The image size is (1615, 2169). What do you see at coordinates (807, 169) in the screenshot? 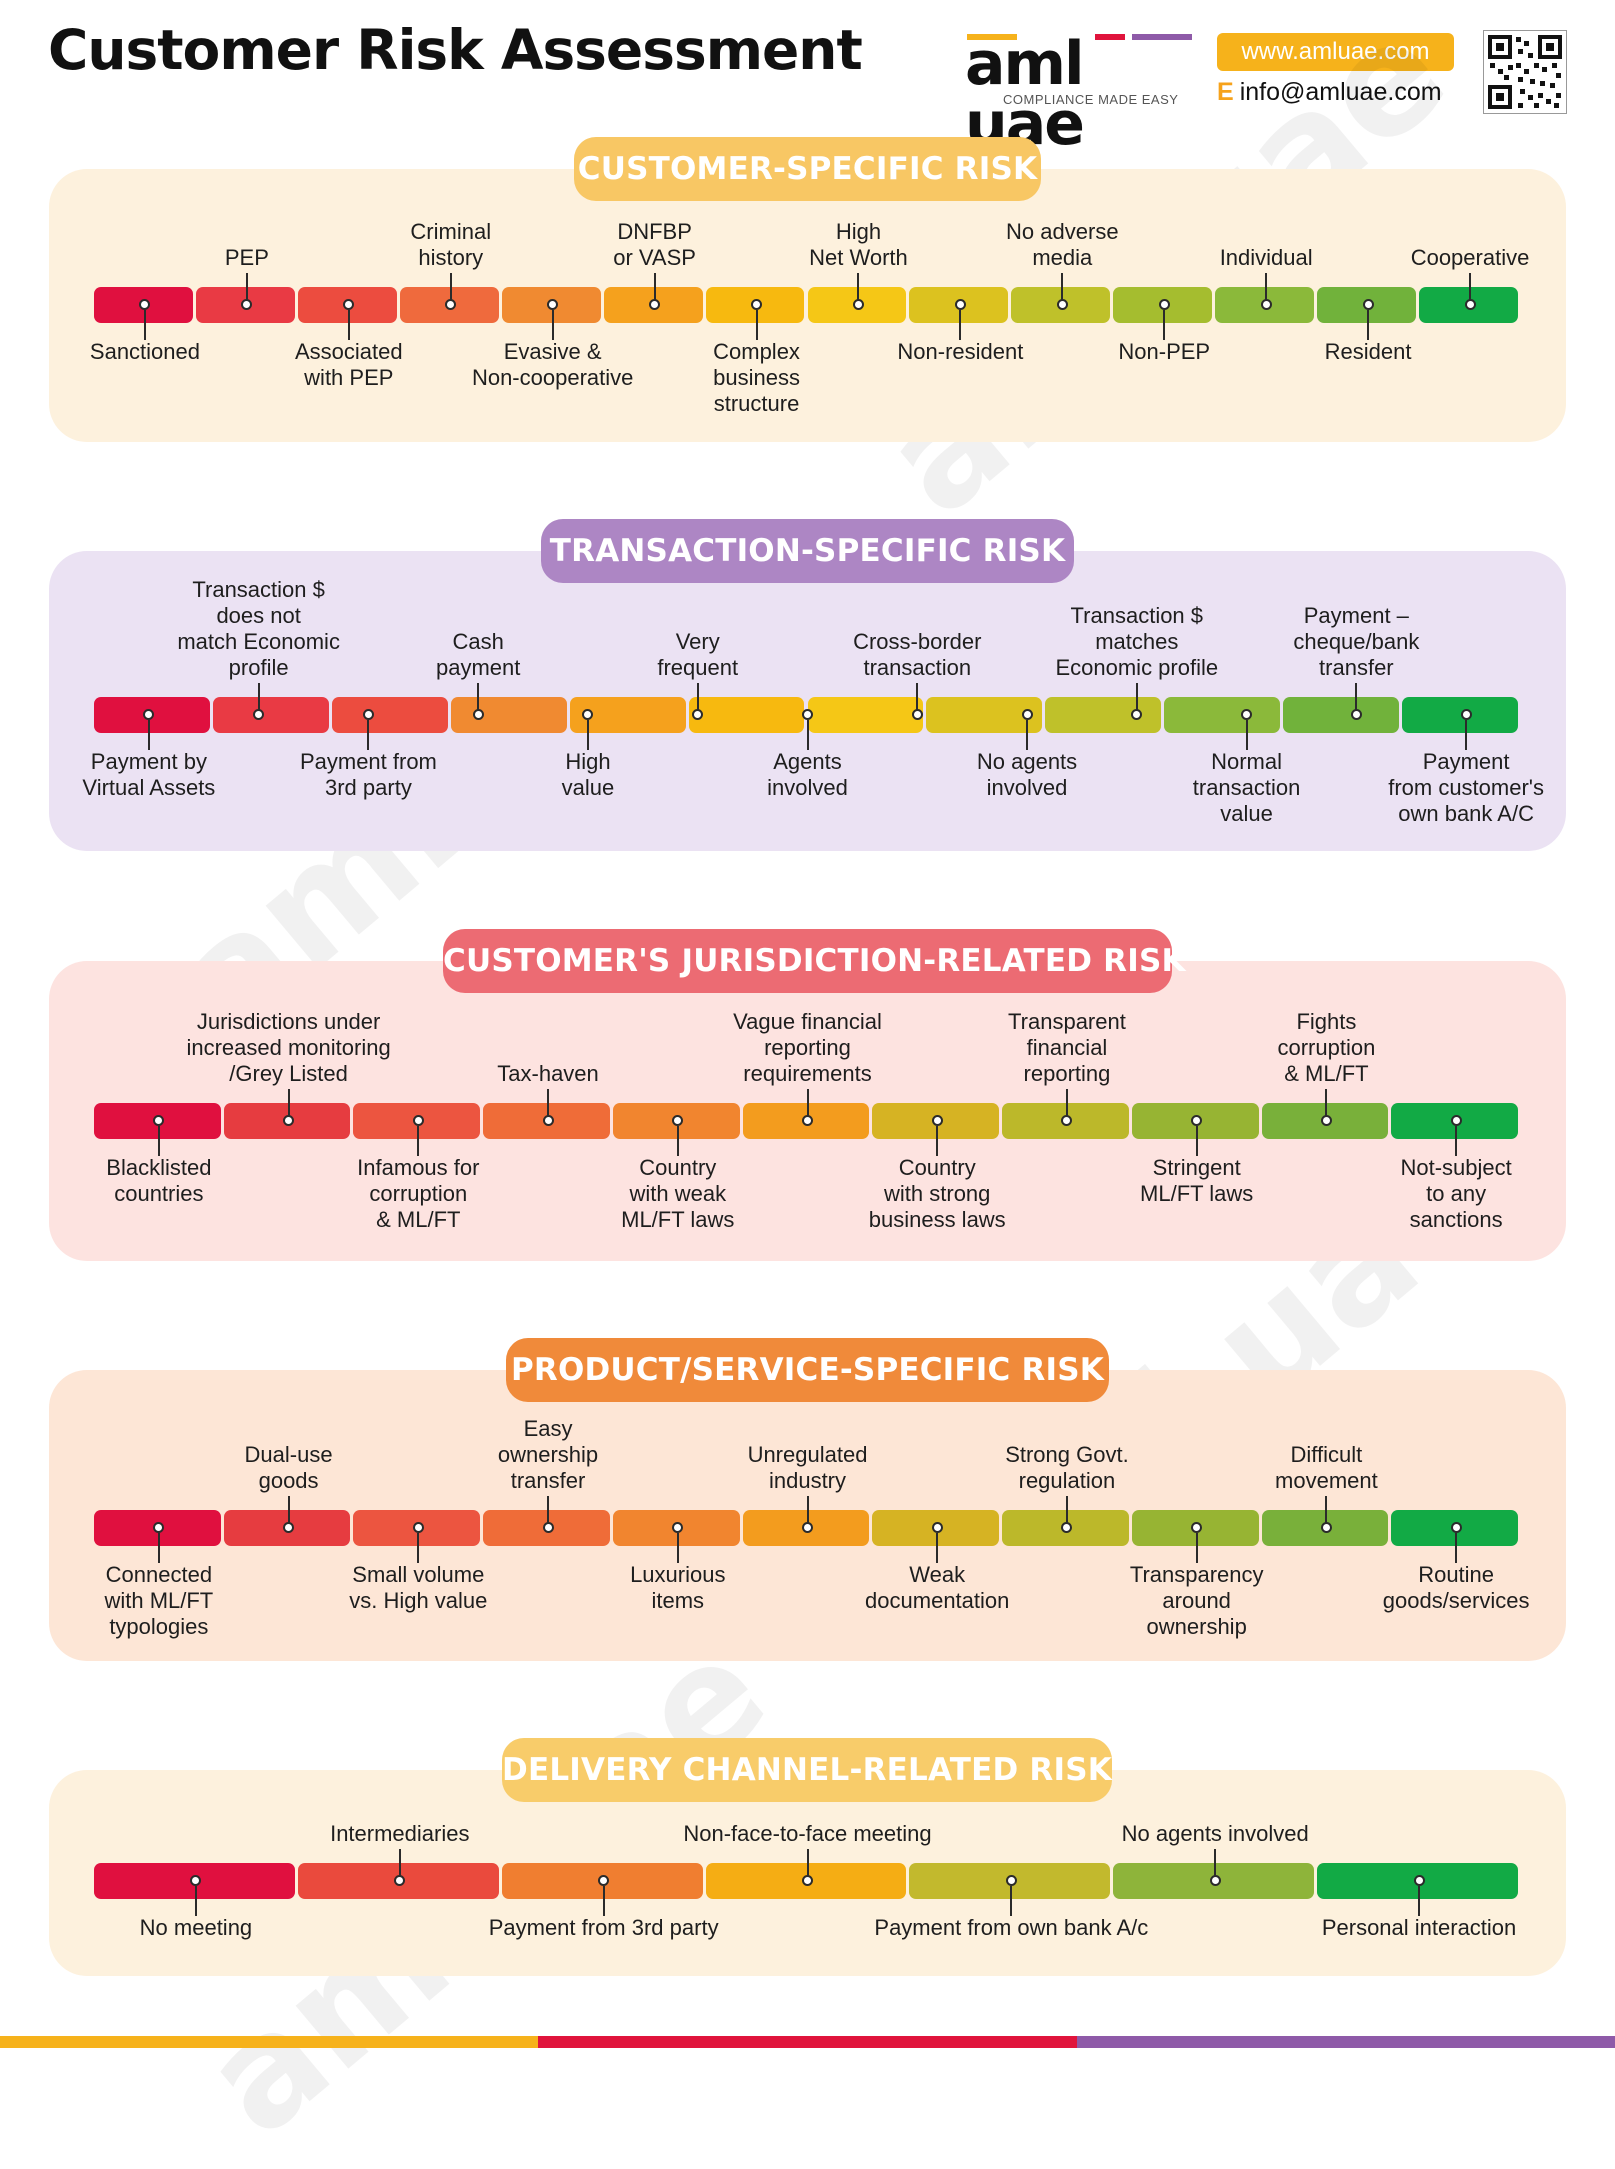
I see `customer-specific-risk-title: CUSTOMER-SPECIFIC RISK` at bounding box center [807, 169].